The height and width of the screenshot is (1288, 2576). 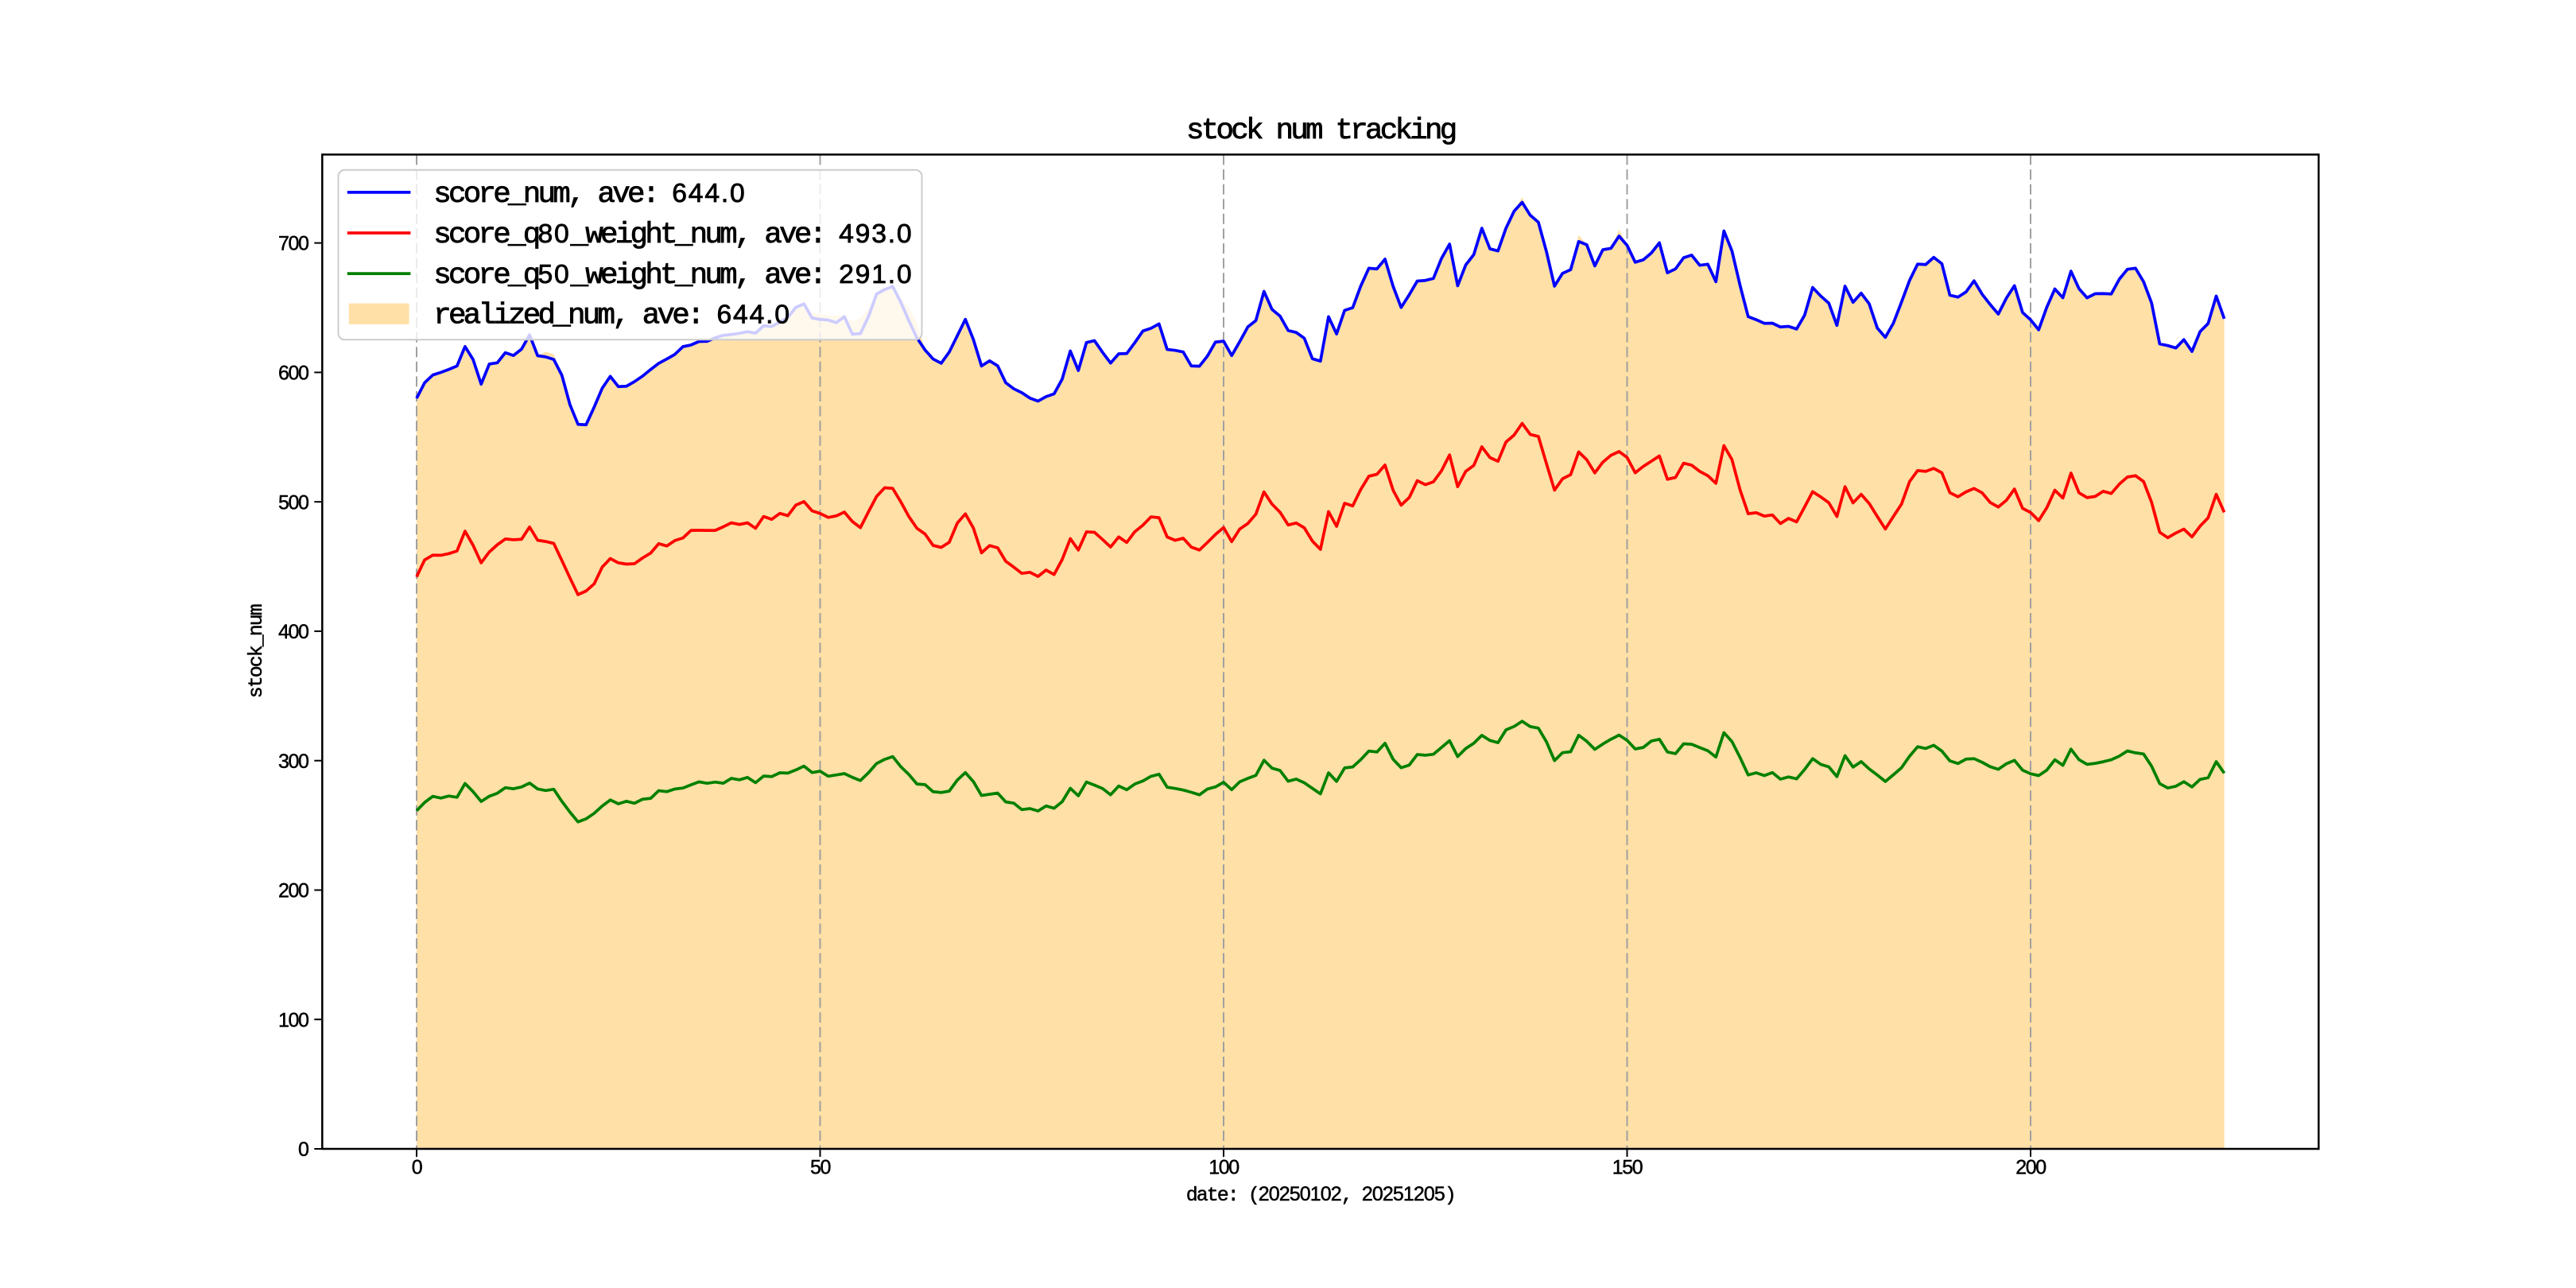 What do you see at coordinates (589, 195) in the screenshot?
I see `svg-text: score_num, ave: 644.0` at bounding box center [589, 195].